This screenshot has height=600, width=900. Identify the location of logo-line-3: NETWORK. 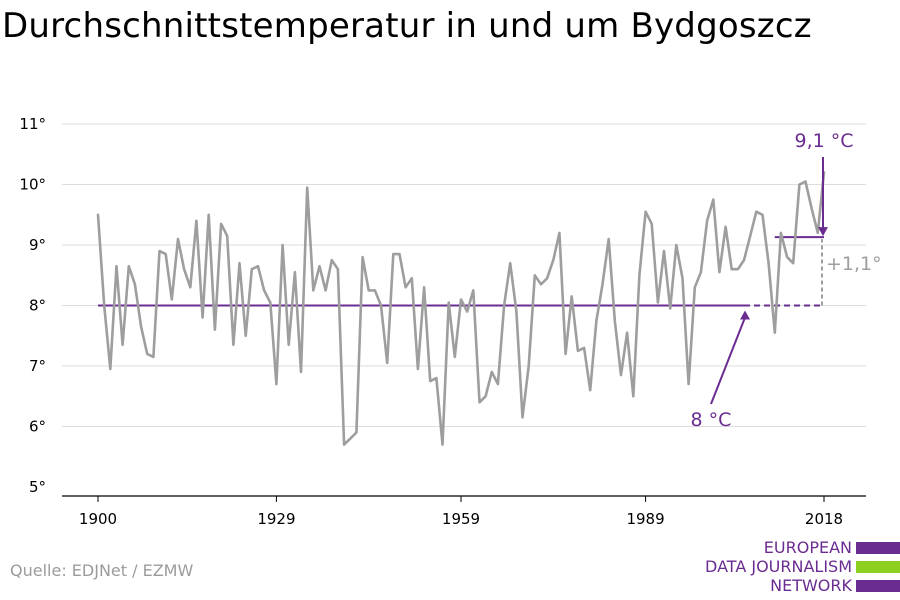
(811, 585).